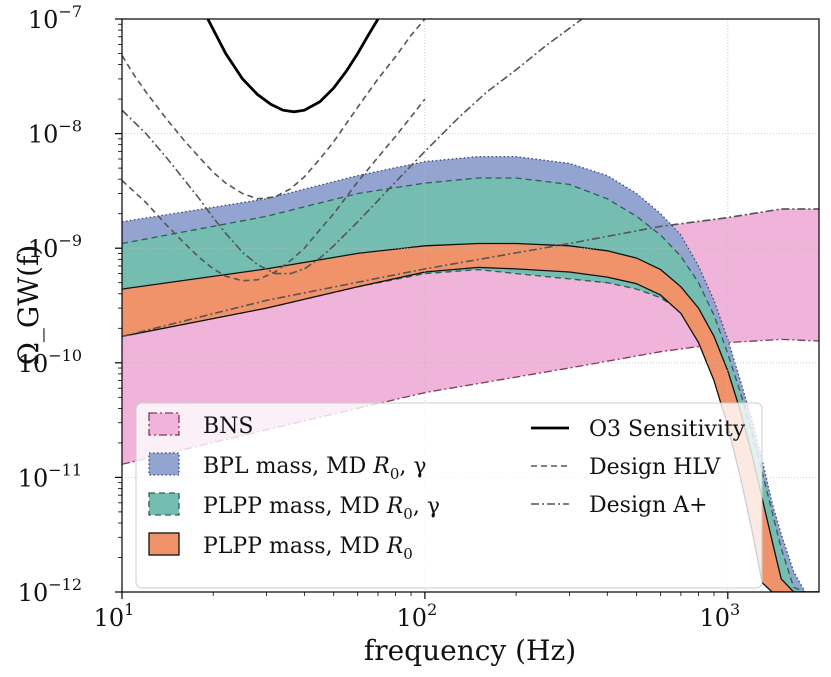 The width and height of the screenshot is (831, 677). What do you see at coordinates (55, 18) in the screenshot?
I see `y-tick-label: 10⁻⁷` at bounding box center [55, 18].